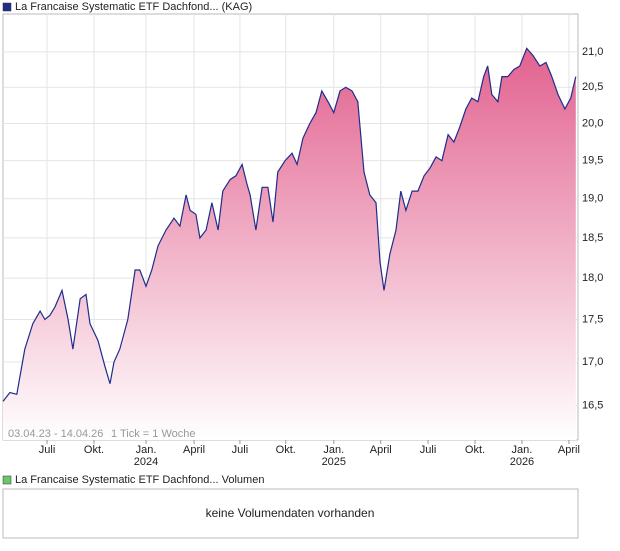  Describe the element at coordinates (146, 462) in the screenshot. I see `year-label: 2024` at that location.